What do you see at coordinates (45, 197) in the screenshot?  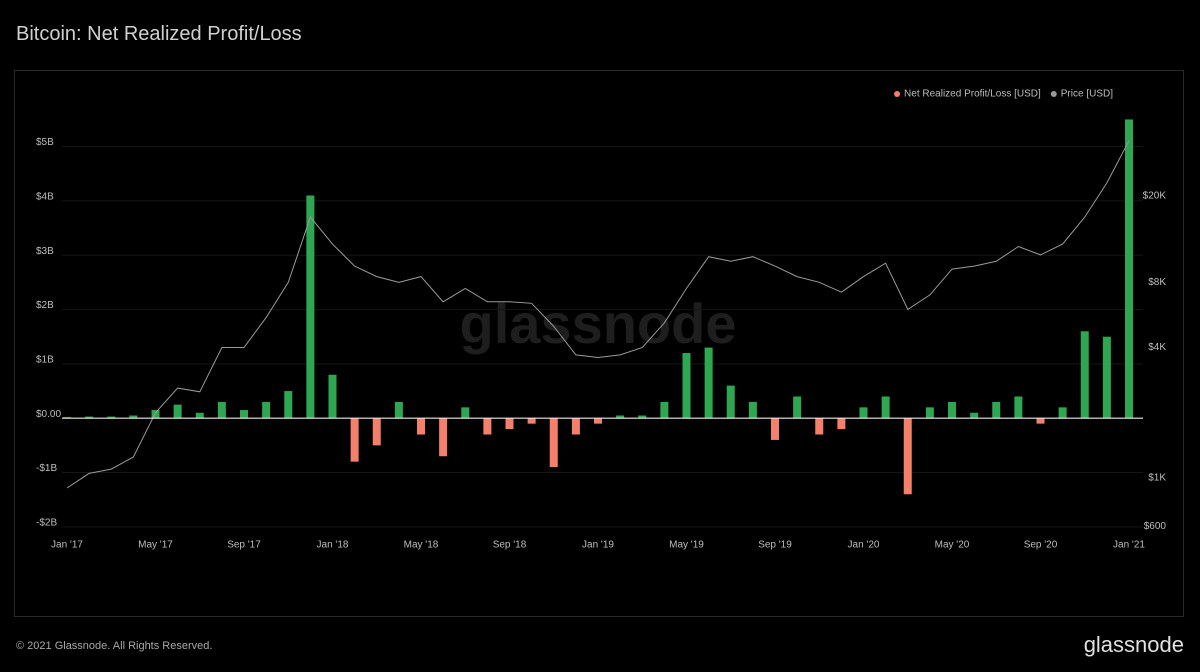 I see `y-tick-label: $4B` at bounding box center [45, 197].